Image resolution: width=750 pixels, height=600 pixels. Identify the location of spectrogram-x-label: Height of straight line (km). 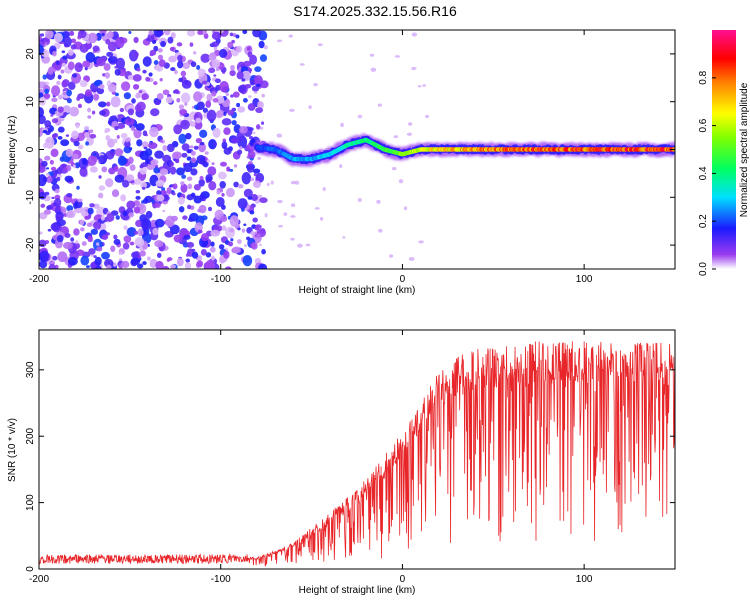
(357, 290).